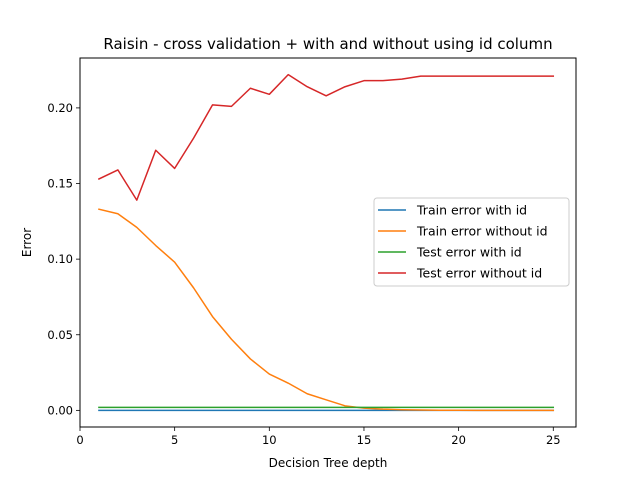 This screenshot has height=480, width=640. What do you see at coordinates (553, 440) in the screenshot?
I see `x-tick-label: 25` at bounding box center [553, 440].